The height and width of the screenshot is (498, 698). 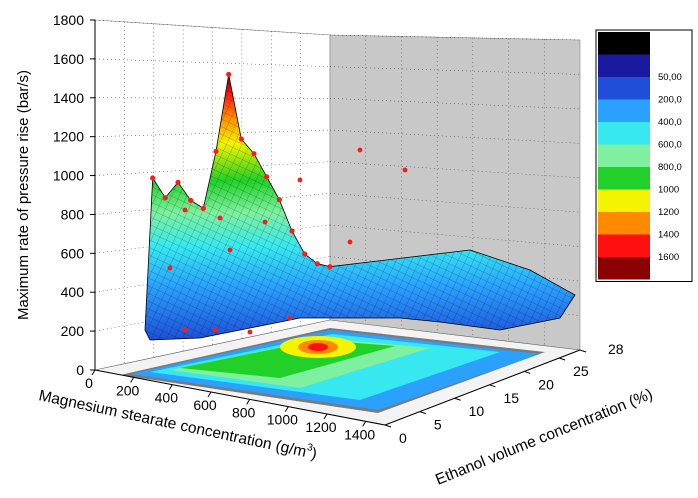 I want to click on legend-label-3: 400,0, so click(x=670, y=122).